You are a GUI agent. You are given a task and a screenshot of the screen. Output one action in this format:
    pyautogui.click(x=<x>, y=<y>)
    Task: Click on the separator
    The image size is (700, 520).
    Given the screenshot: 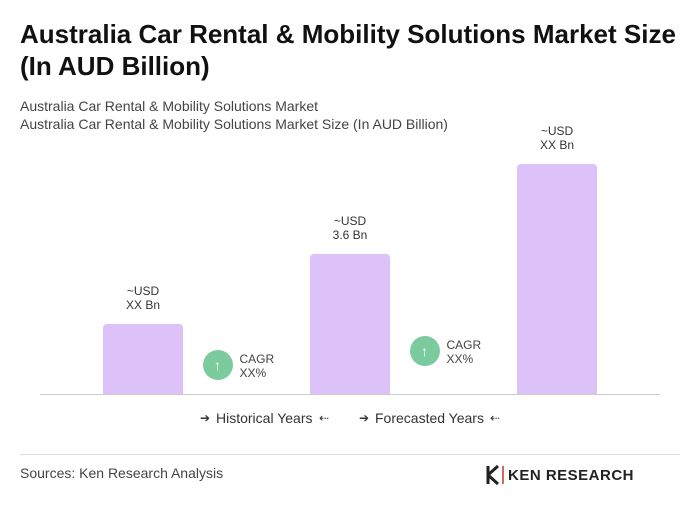 What is the action you would take?
    pyautogui.click(x=350, y=454)
    